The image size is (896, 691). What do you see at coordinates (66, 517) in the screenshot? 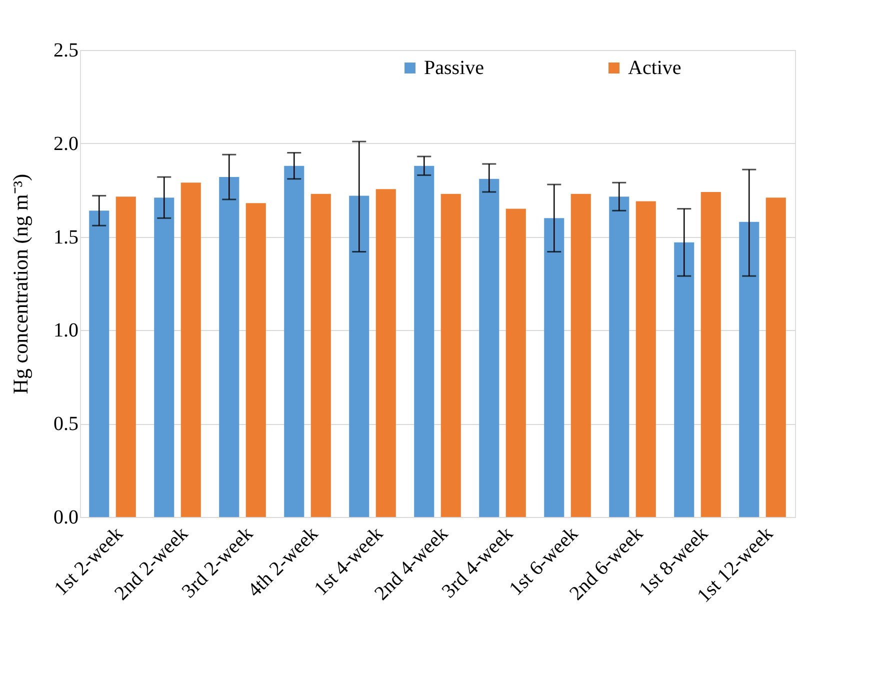
I see `y-tick-label: 0.0` at bounding box center [66, 517].